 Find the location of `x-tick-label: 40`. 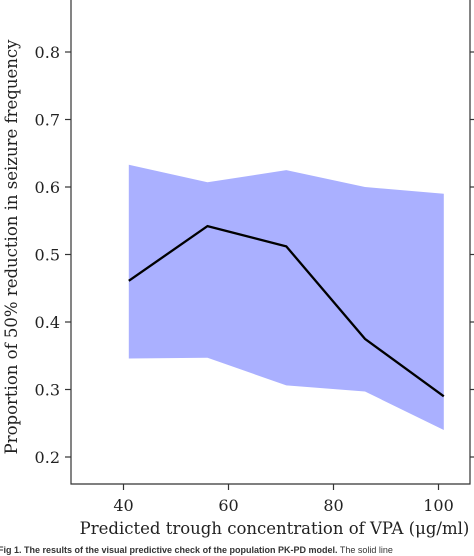

x-tick-label: 40 is located at coordinates (123, 505).